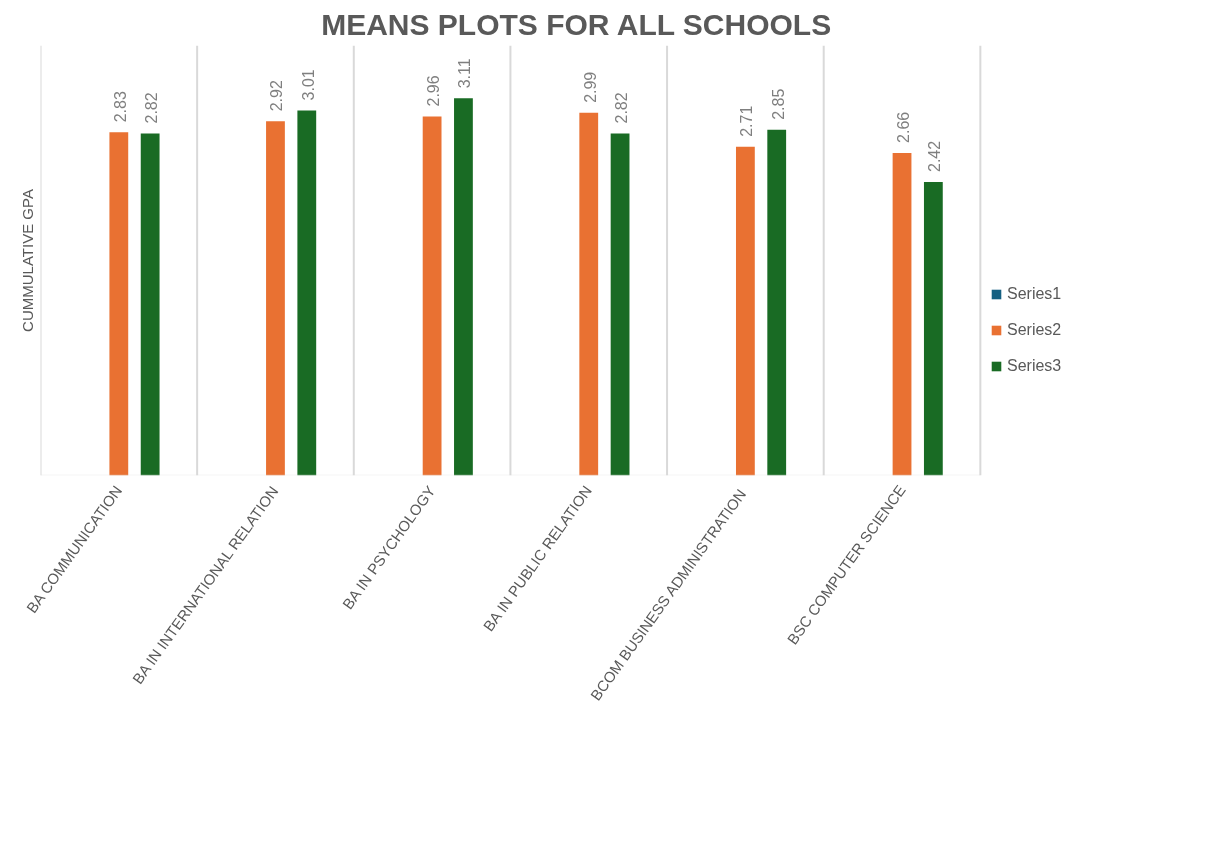 This screenshot has width=1213, height=853. Describe the element at coordinates (308, 85) in the screenshot. I see `data-label: 3.01` at that location.